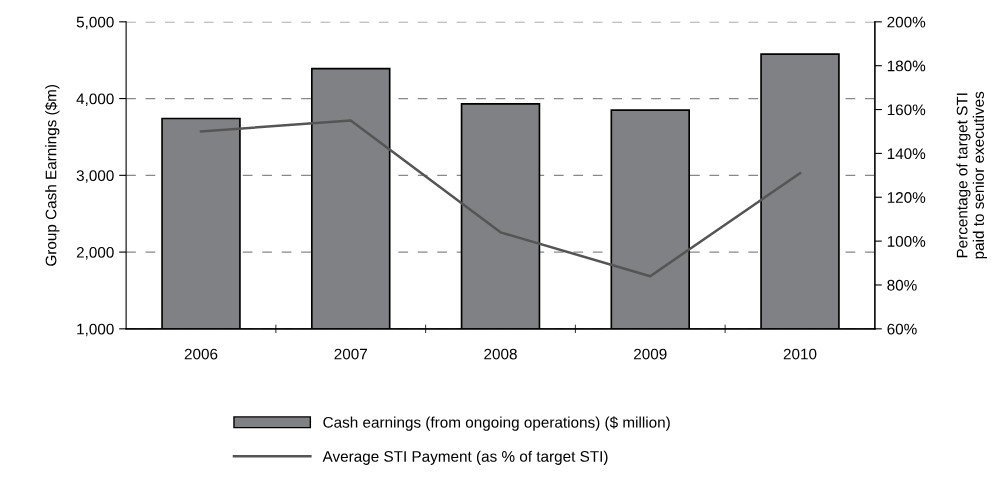 Image resolution: width=1001 pixels, height=485 pixels. I want to click on x-tick-label: 2006, so click(201, 354).